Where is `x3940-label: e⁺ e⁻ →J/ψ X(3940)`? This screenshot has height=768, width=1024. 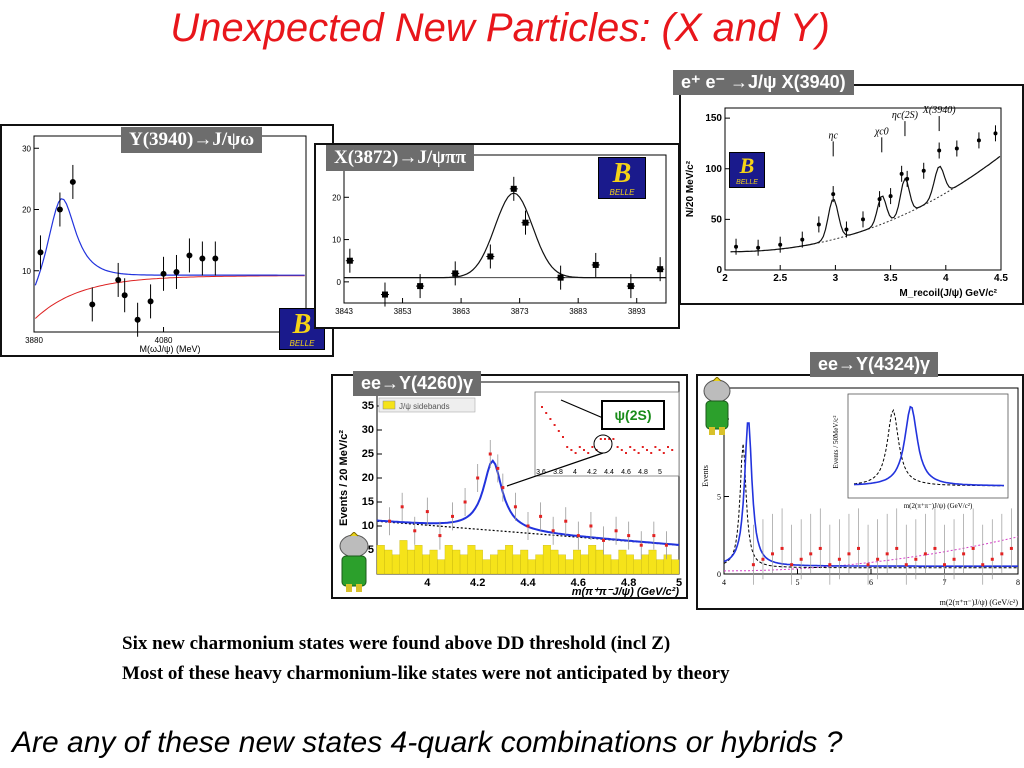 x3940-label: e⁺ e⁻ →J/ψ X(3940) is located at coordinates (763, 82).